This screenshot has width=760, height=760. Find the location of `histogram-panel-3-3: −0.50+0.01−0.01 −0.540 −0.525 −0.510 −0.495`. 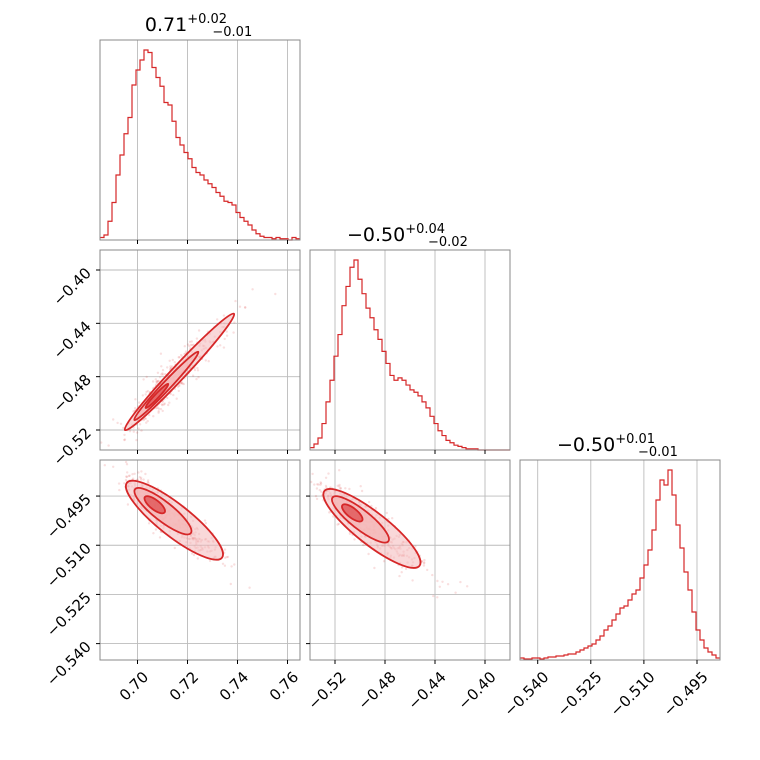

histogram-panel-3-3: −0.50+0.01−0.01 −0.540 −0.525 −0.510 −0.495 is located at coordinates (610, 576).